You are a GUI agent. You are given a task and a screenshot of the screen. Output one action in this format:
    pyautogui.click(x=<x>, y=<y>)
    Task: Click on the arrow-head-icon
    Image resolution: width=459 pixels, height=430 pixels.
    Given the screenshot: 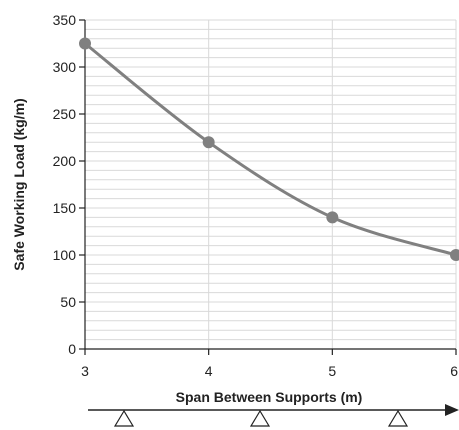 What is the action you would take?
    pyautogui.click(x=452, y=410)
    